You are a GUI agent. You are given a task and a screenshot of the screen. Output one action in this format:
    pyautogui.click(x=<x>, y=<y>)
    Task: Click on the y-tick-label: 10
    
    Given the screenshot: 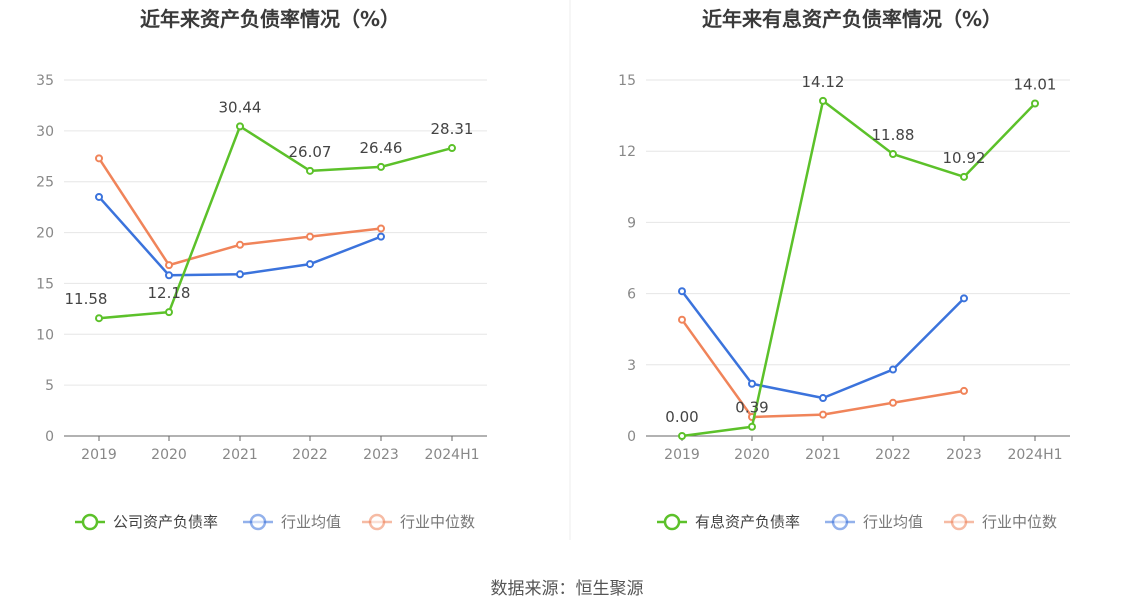 What is the action you would take?
    pyautogui.click(x=45, y=335)
    